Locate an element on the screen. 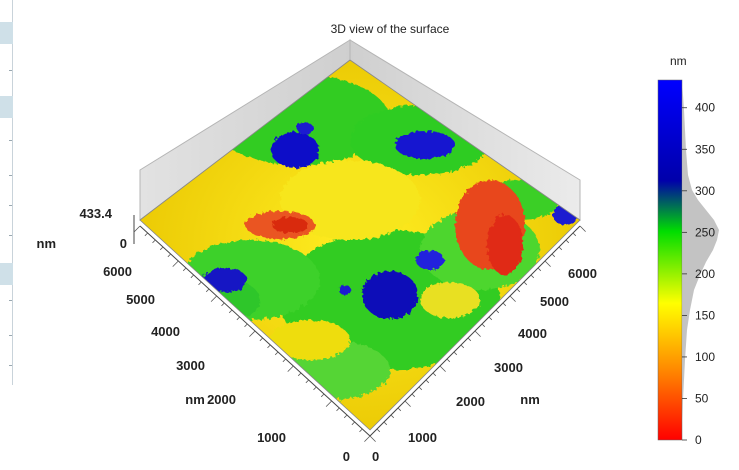  right-axis-tick-label: 5000 is located at coordinates (554, 301).